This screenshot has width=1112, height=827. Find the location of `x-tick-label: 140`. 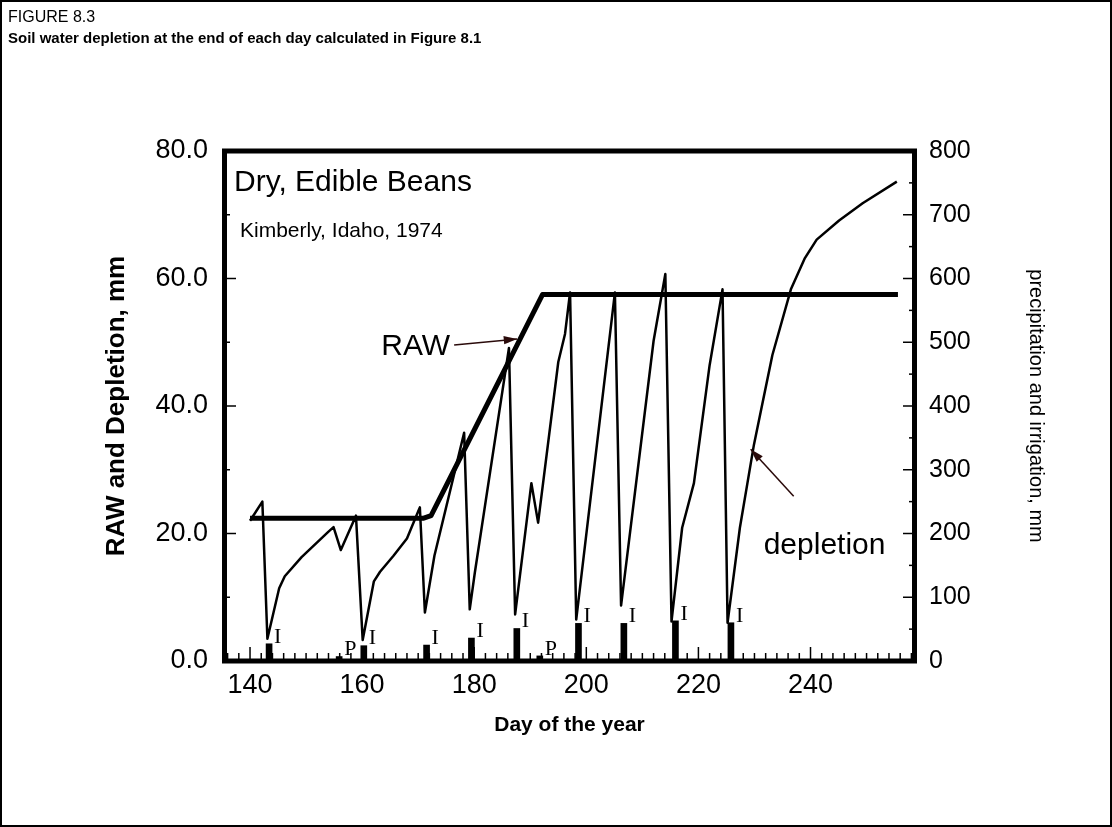

x-tick-label: 140 is located at coordinates (250, 683).